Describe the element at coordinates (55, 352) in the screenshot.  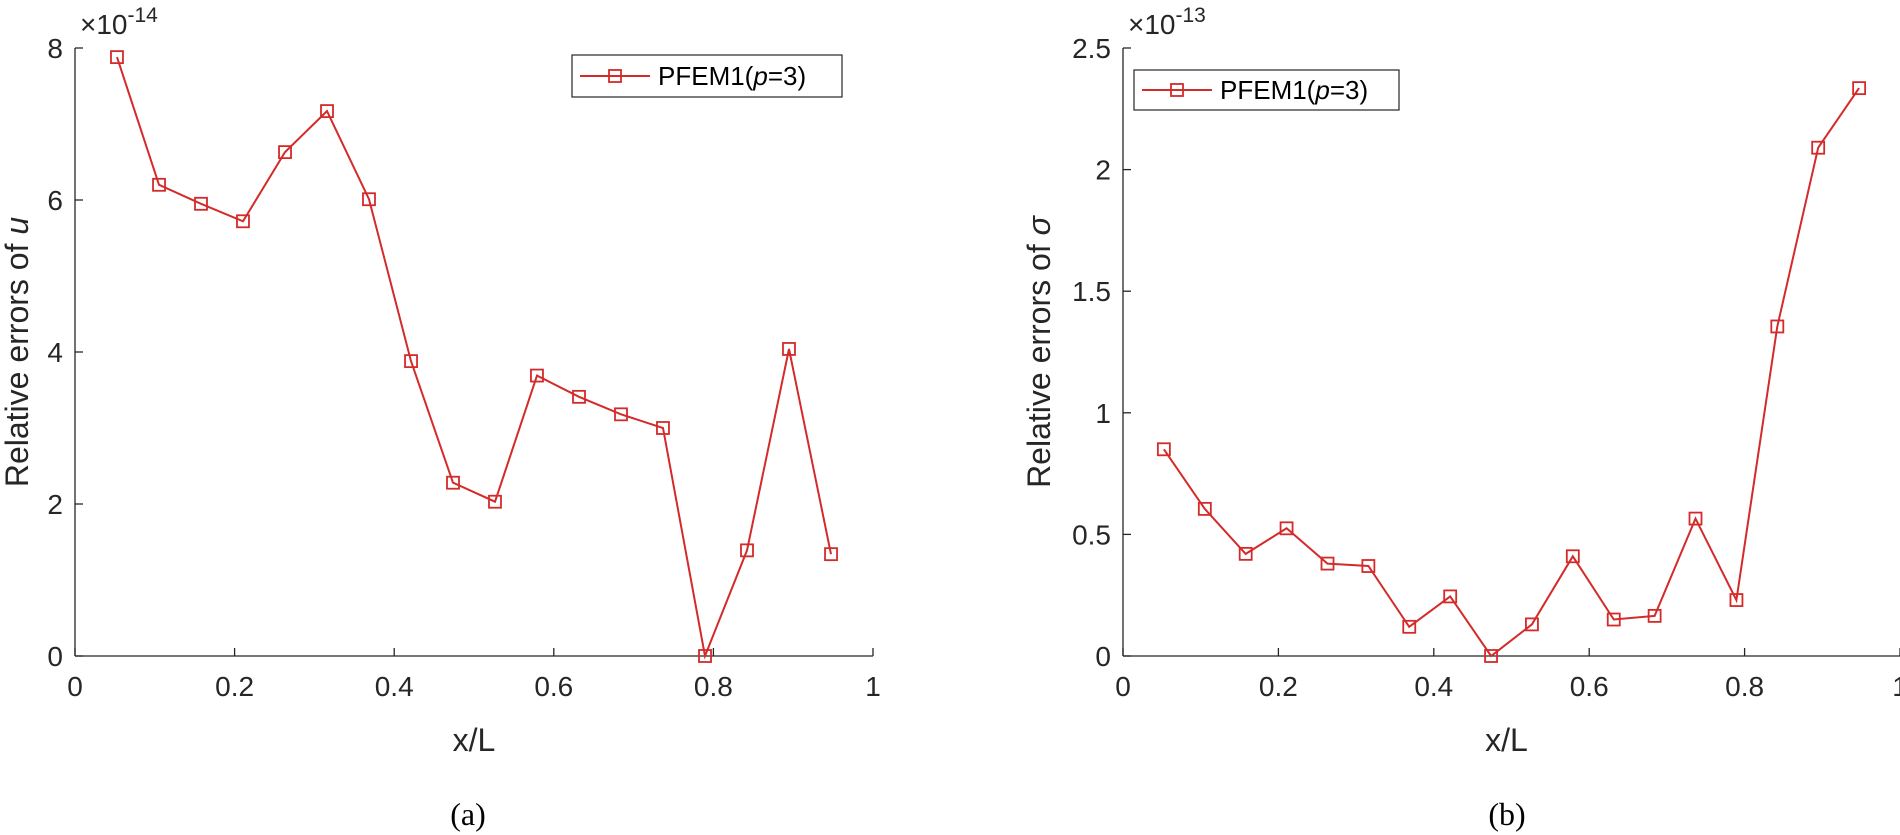
I see `y-tick-label: 4` at that location.